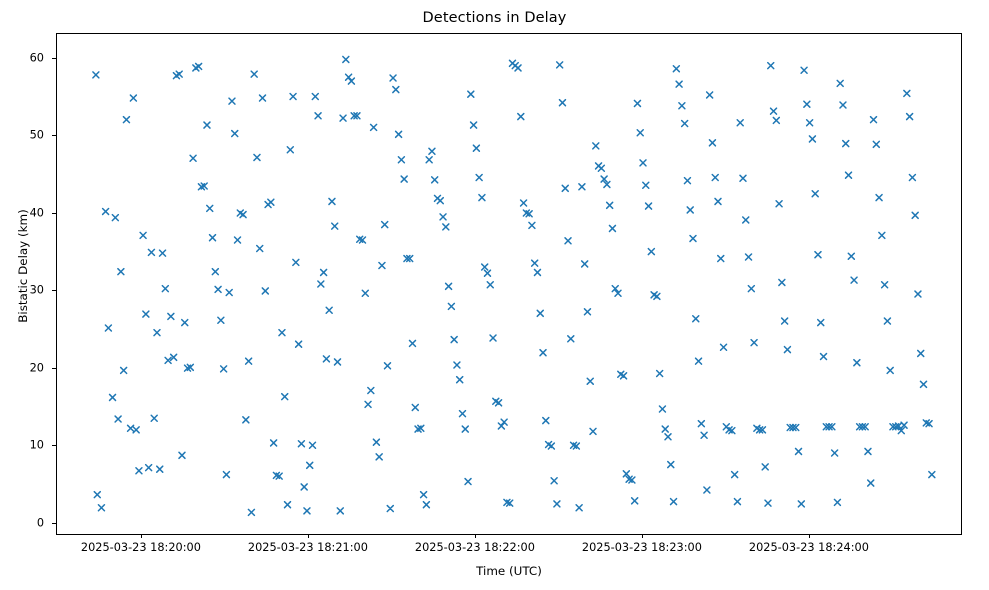  Describe the element at coordinates (140, 547) in the screenshot. I see `x-tick-label: 2025-03-23 18:20:00` at that location.